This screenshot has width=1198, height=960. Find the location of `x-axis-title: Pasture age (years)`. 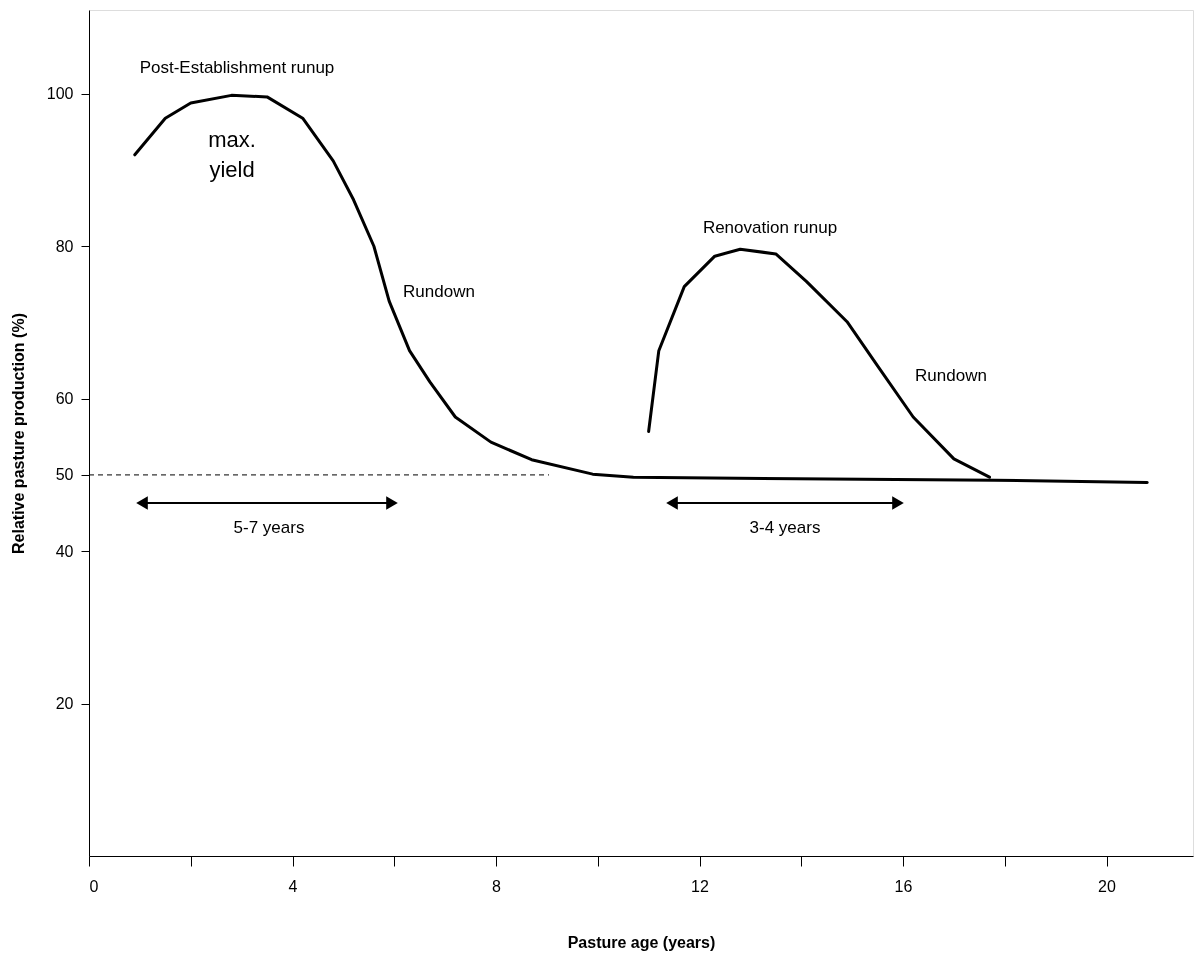

x-axis-title: Pasture age (years) is located at coordinates (641, 942).